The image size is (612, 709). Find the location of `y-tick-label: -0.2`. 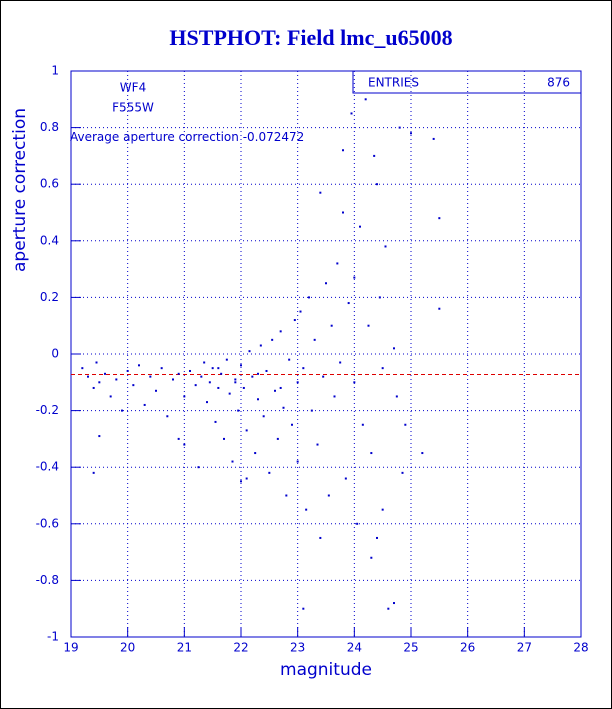

y-tick-label: -0.2 is located at coordinates (47, 410).